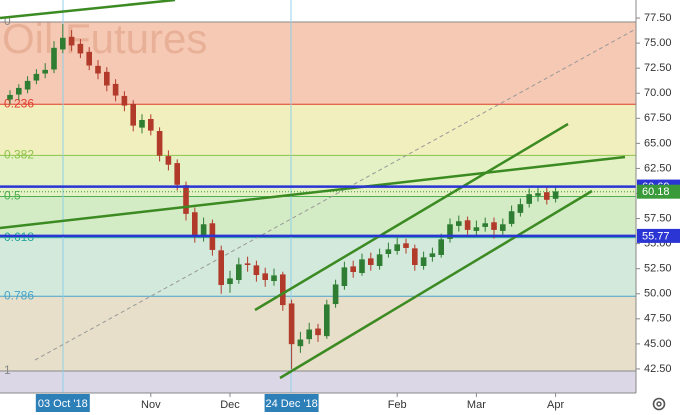 Image resolution: width=680 pixels, height=415 pixels. I want to click on y-tick-label: 75.00, so click(658, 43).